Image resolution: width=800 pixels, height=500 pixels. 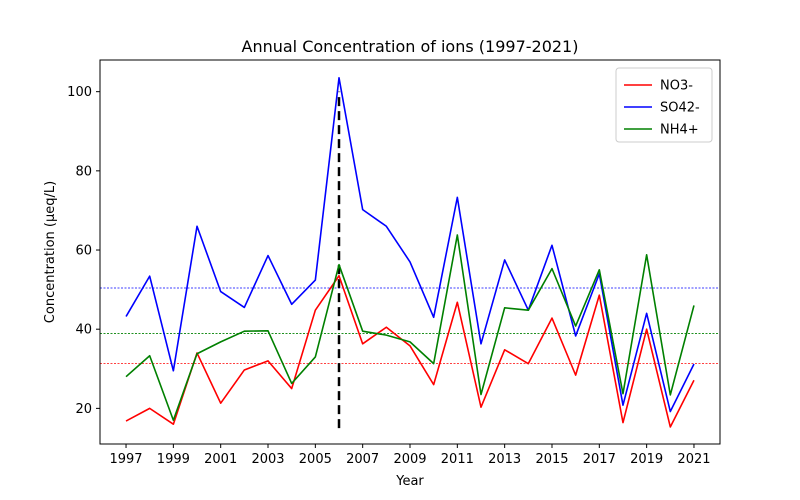 What do you see at coordinates (267, 459) in the screenshot?
I see `x-tick-label: 2003` at bounding box center [267, 459].